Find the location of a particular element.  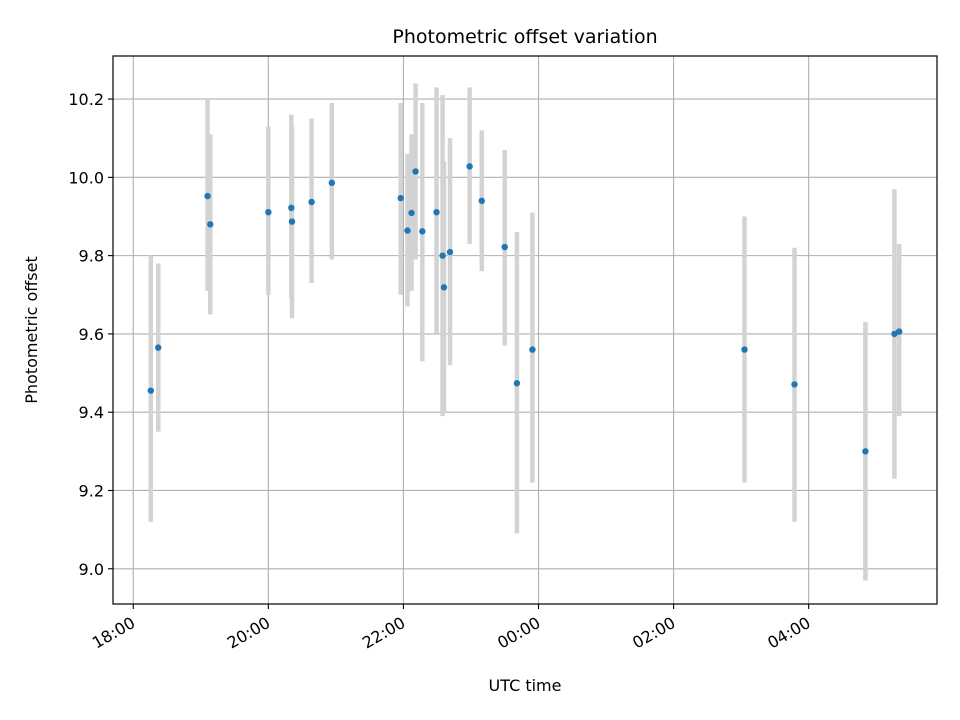

y-tick-label: 9.6 is located at coordinates (91, 334).